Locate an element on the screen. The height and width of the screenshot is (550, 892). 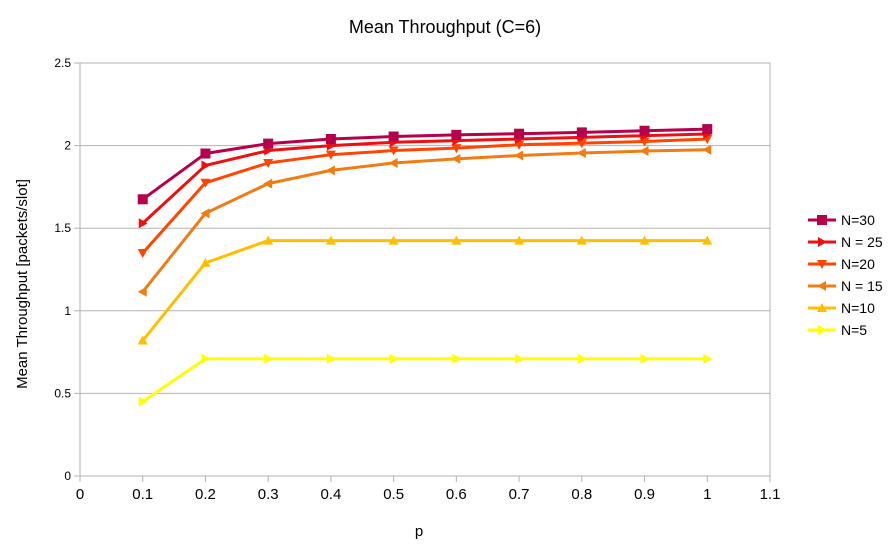
x-tick-label: 0.3 is located at coordinates (268, 494).